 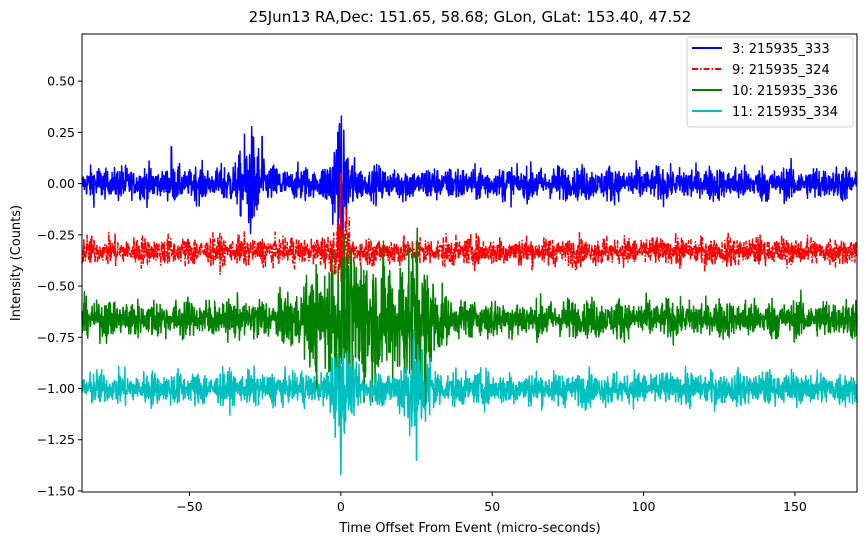 I want to click on legend-box, so click(x=770, y=82).